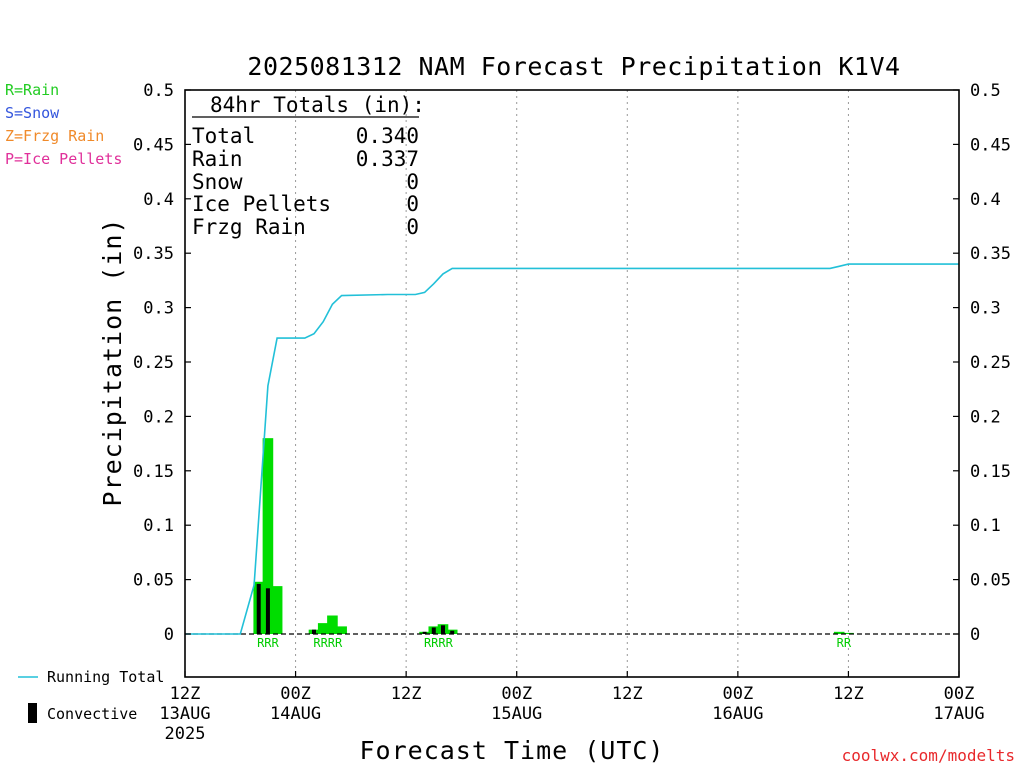 Image resolution: width=1024 pixels, height=768 pixels. I want to click on y-tick-label-left: 0.35, so click(153, 254).